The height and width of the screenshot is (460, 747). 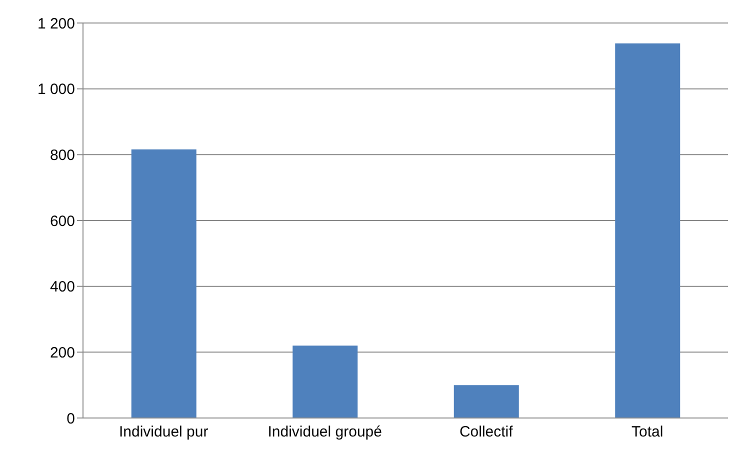 I want to click on x-tick-label: Individuel pur, so click(x=163, y=432).